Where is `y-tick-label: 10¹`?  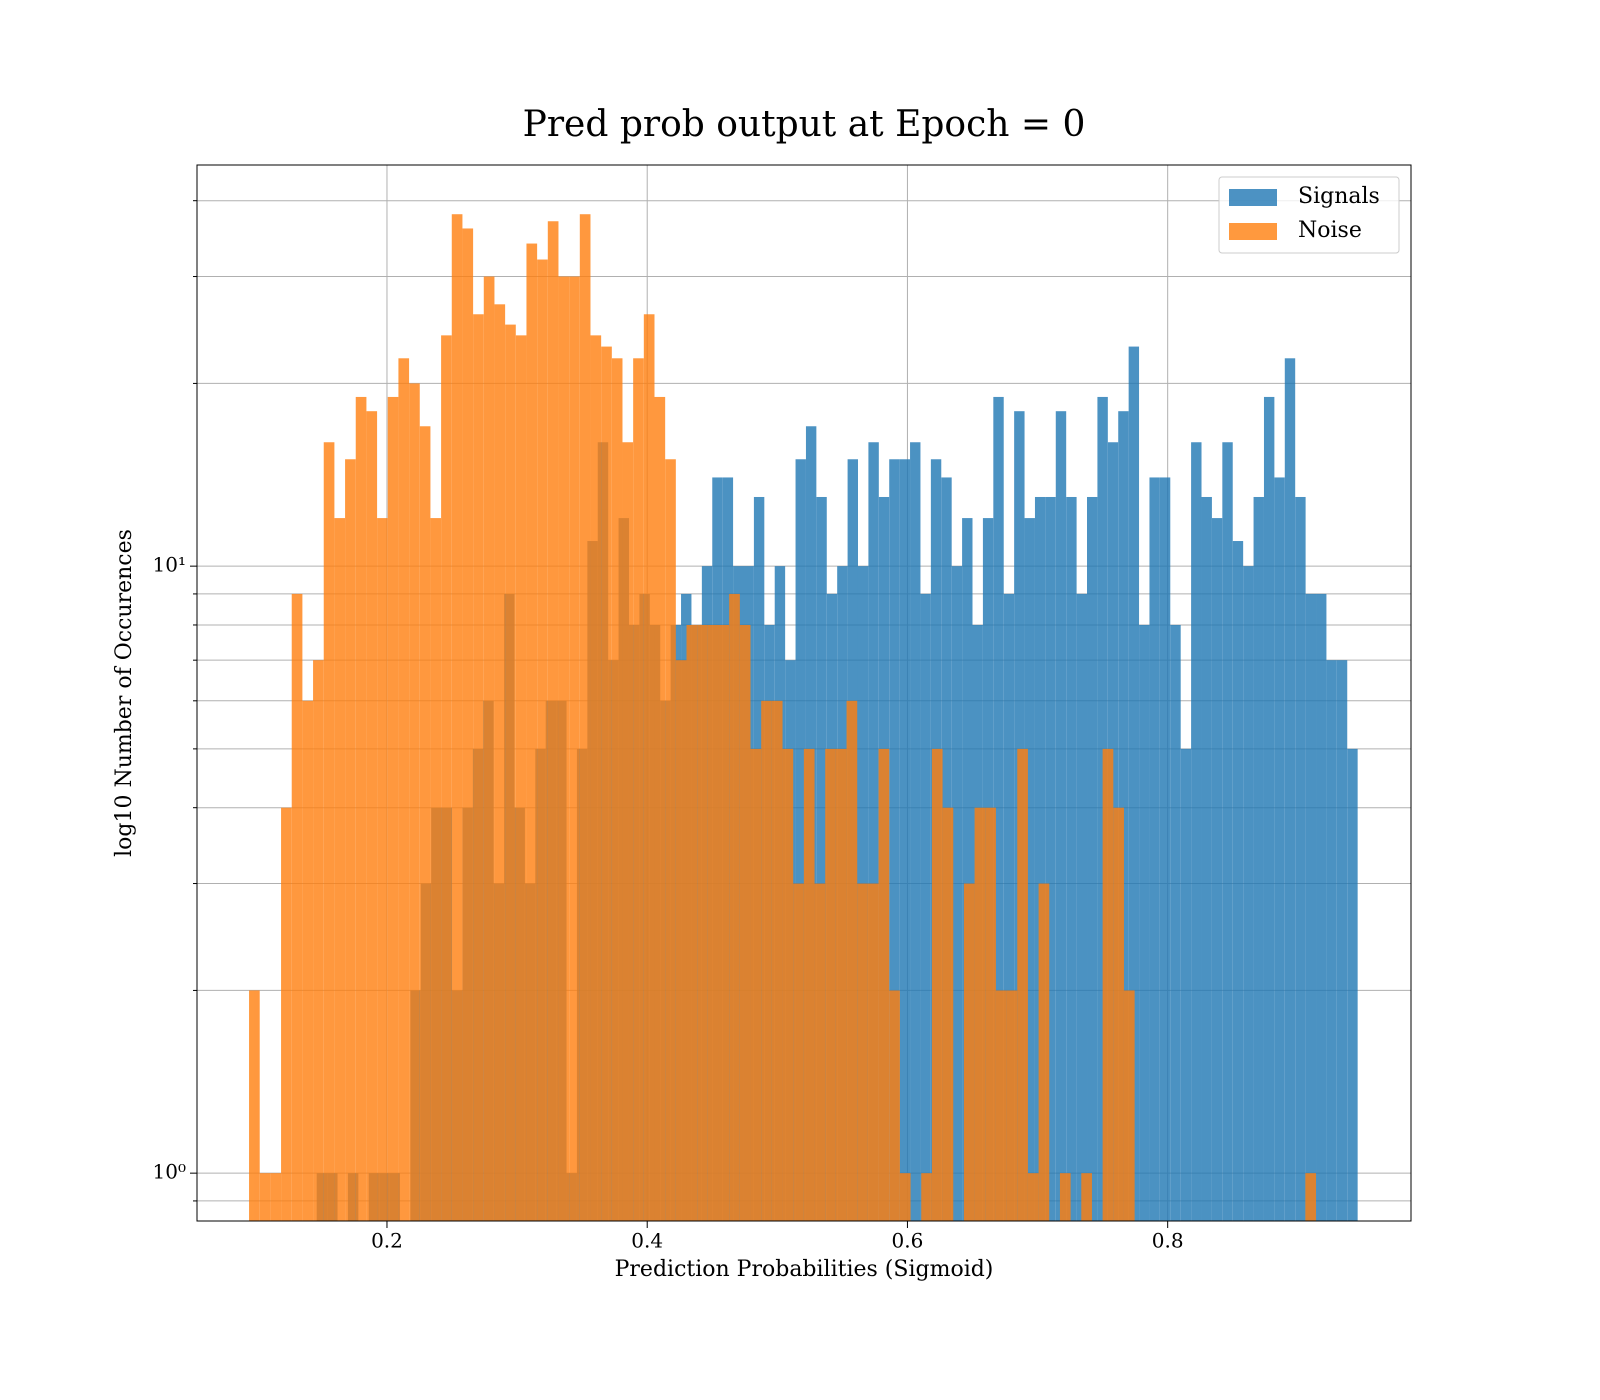
y-tick-label: 10¹ is located at coordinates (169, 565).